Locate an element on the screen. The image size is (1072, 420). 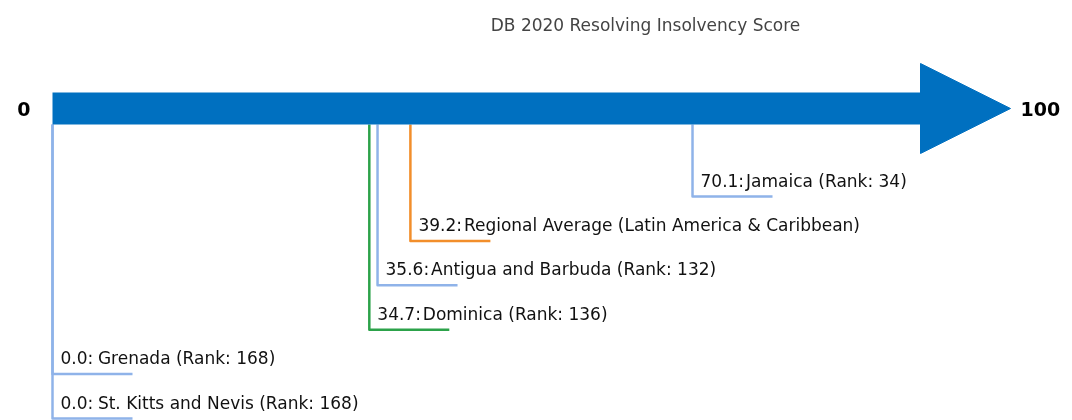
category-label: Jamaica (Rank: 34) is located at coordinates (826, 180).